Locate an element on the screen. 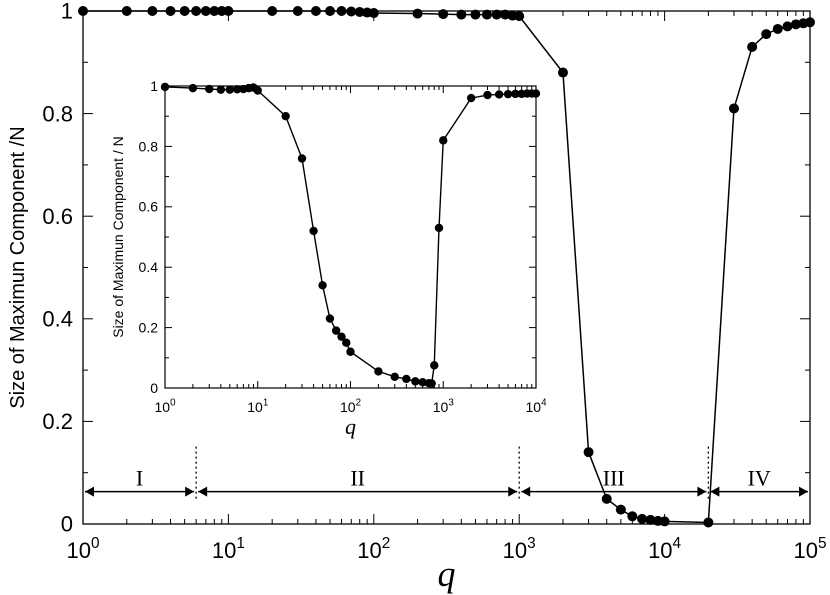  region-label: II is located at coordinates (357, 478).